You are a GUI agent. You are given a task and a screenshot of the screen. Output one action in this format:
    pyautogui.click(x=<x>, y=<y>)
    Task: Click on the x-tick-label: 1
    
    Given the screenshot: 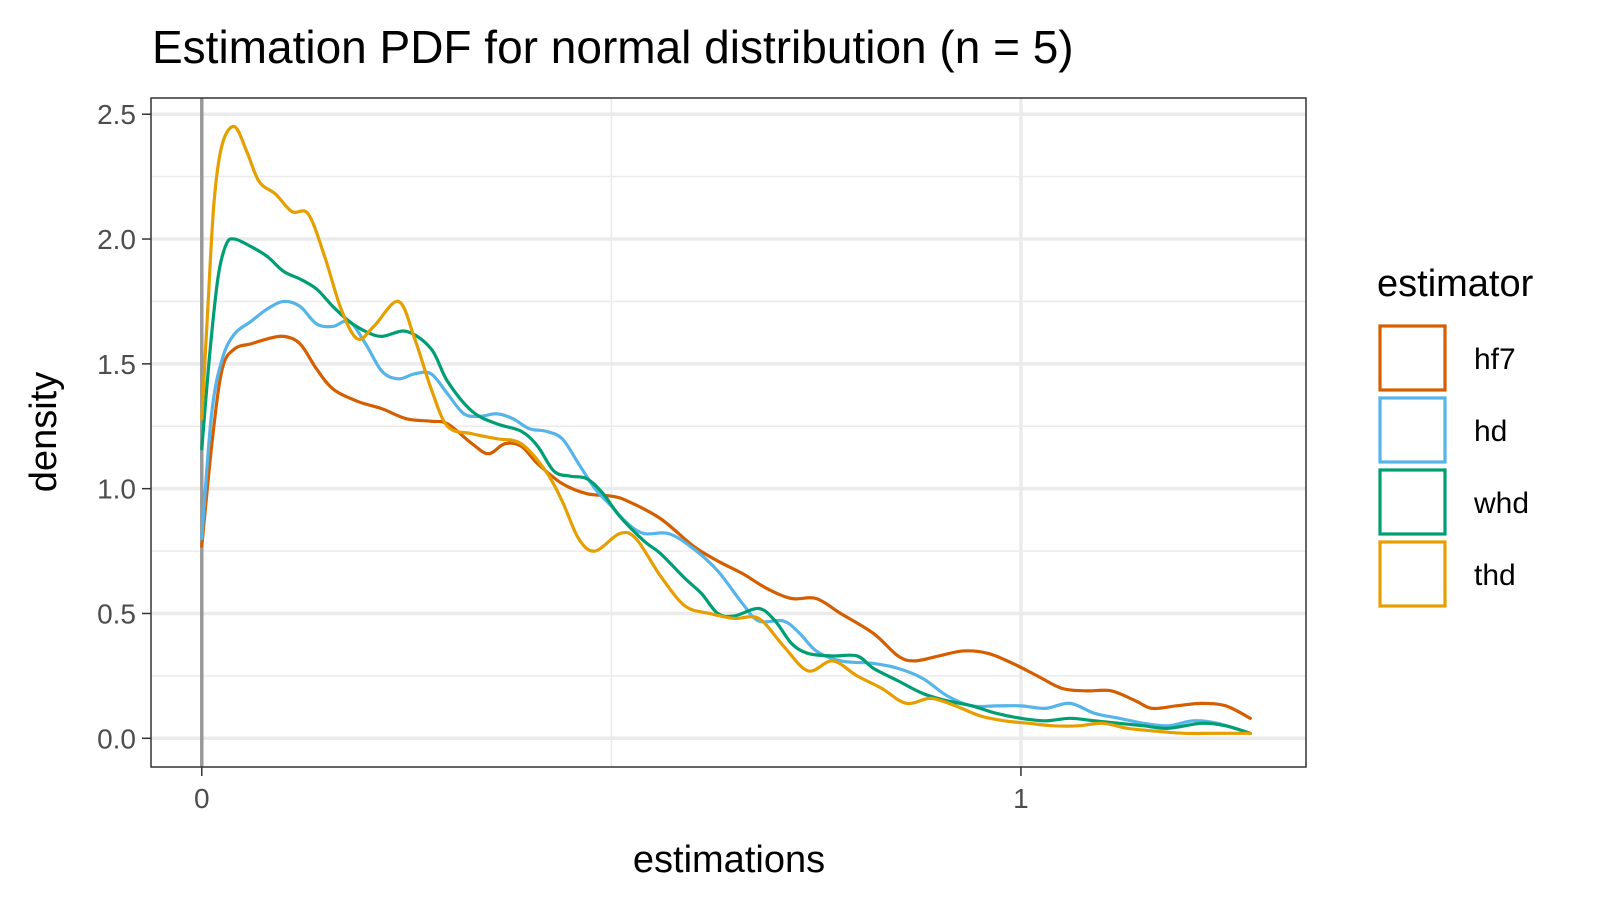 What is the action you would take?
    pyautogui.click(x=1021, y=798)
    